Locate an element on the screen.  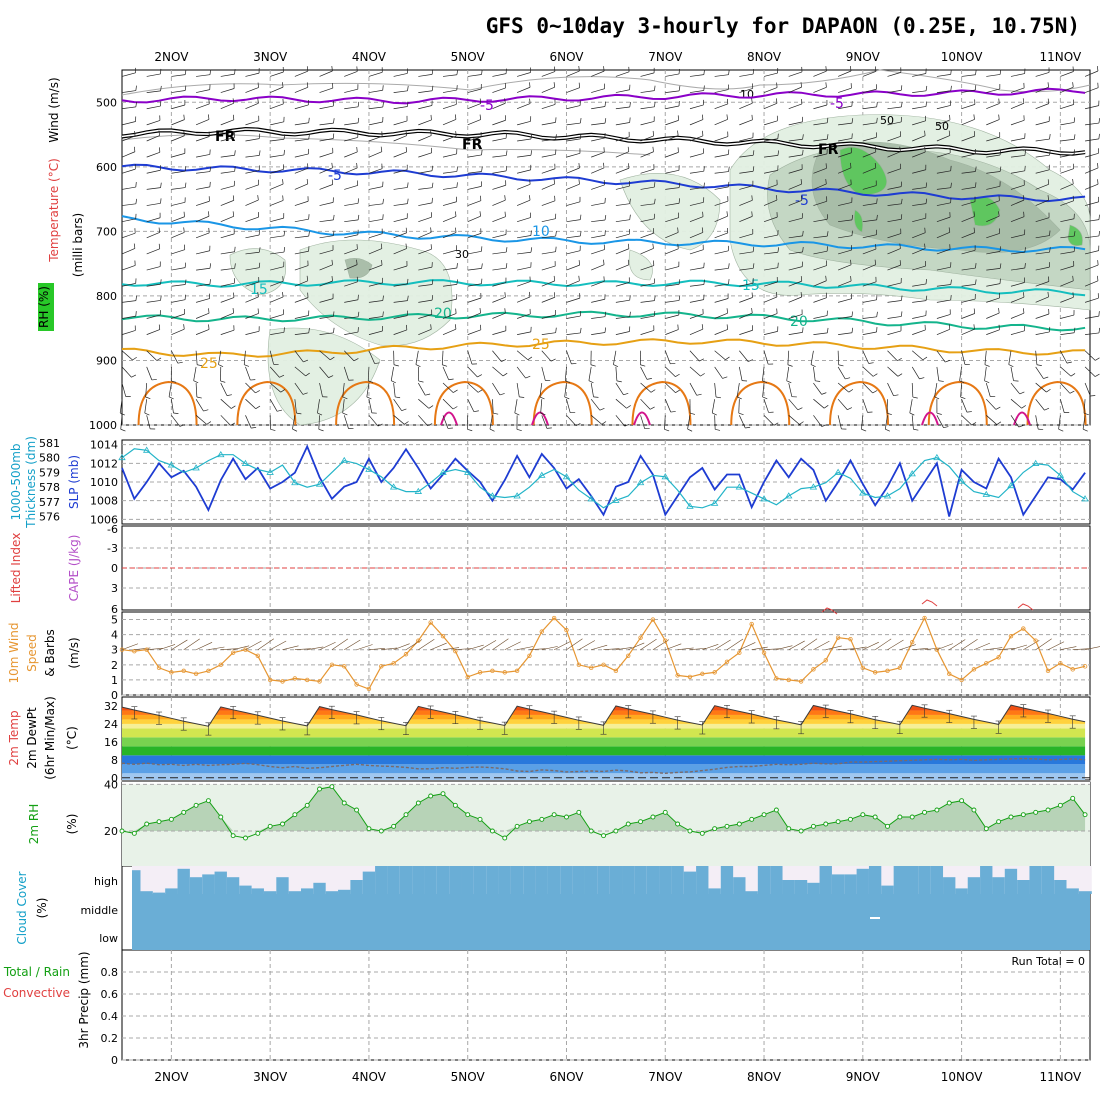
rh-tick: 40 is located at coordinates (111, 784).